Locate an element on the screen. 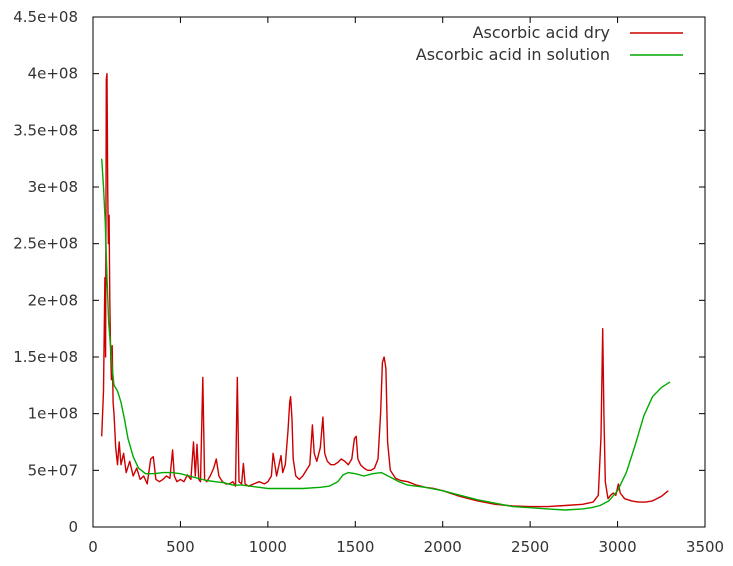  y-tick-label: 5e+07 is located at coordinates (53, 470).